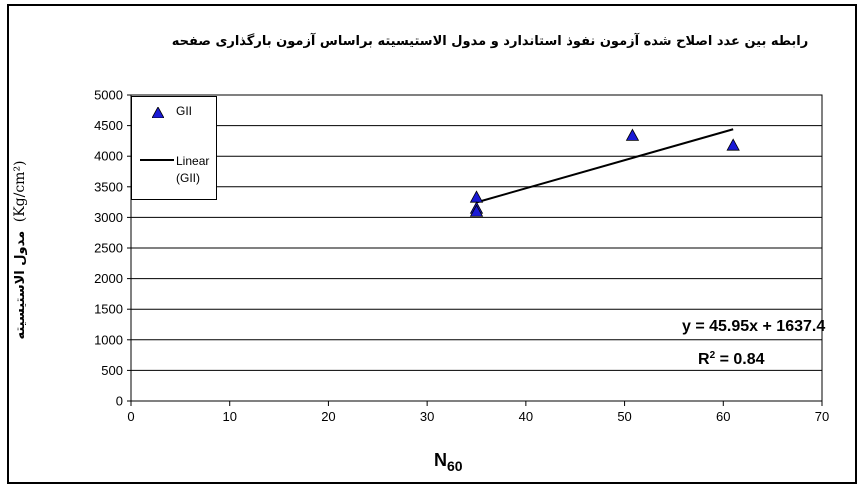  I want to click on y-tick-label: 2500, so click(108, 248).